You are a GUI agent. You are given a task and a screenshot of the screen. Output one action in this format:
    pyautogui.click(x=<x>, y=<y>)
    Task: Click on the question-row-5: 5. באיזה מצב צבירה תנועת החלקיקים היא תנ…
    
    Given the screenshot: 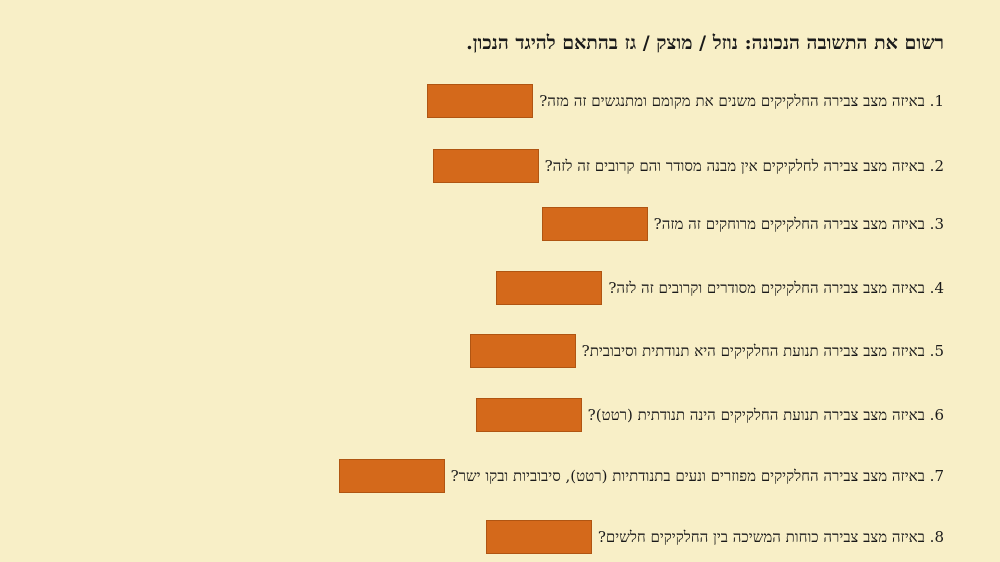 What is the action you would take?
    pyautogui.click(x=706, y=351)
    